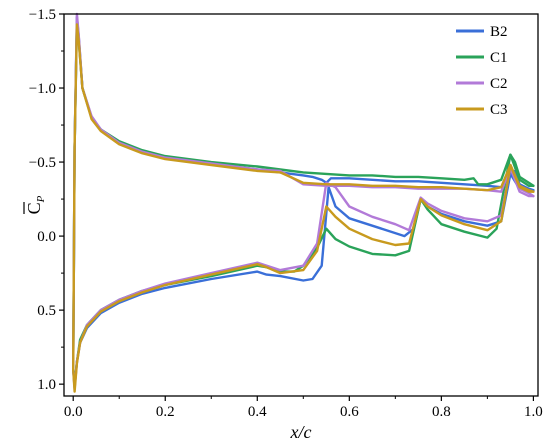  What do you see at coordinates (441, 412) in the screenshot?
I see `x-tick-label: 0.8` at bounding box center [441, 412].